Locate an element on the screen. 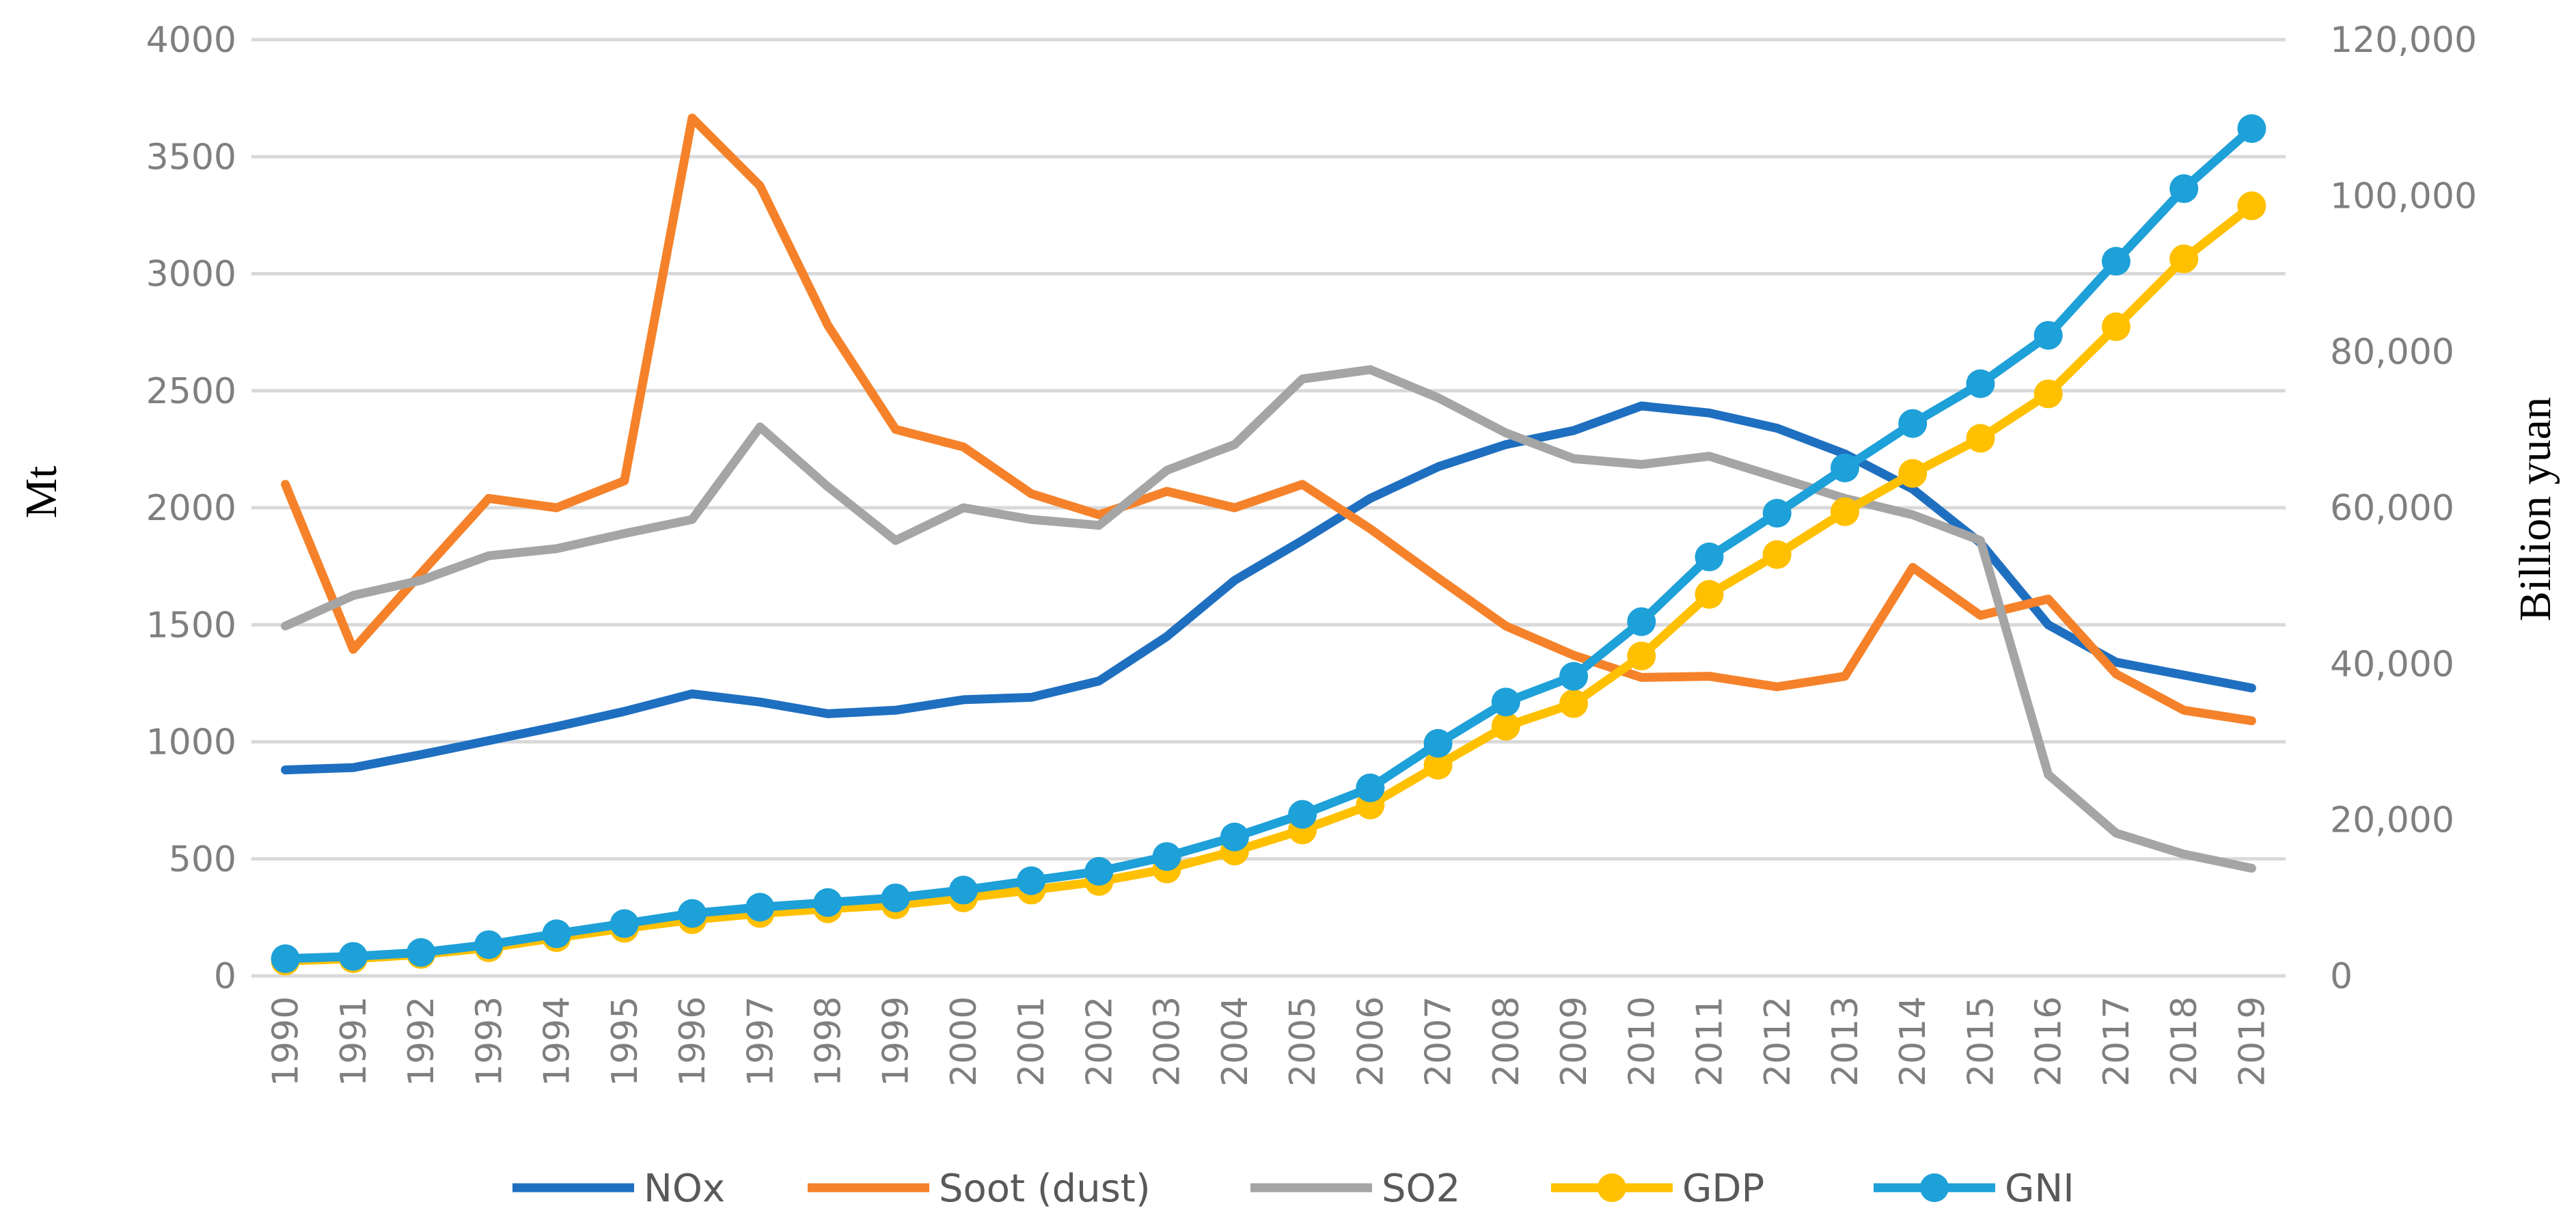 The image size is (2576, 1226). x-tick-label: 1990 is located at coordinates (286, 1041).